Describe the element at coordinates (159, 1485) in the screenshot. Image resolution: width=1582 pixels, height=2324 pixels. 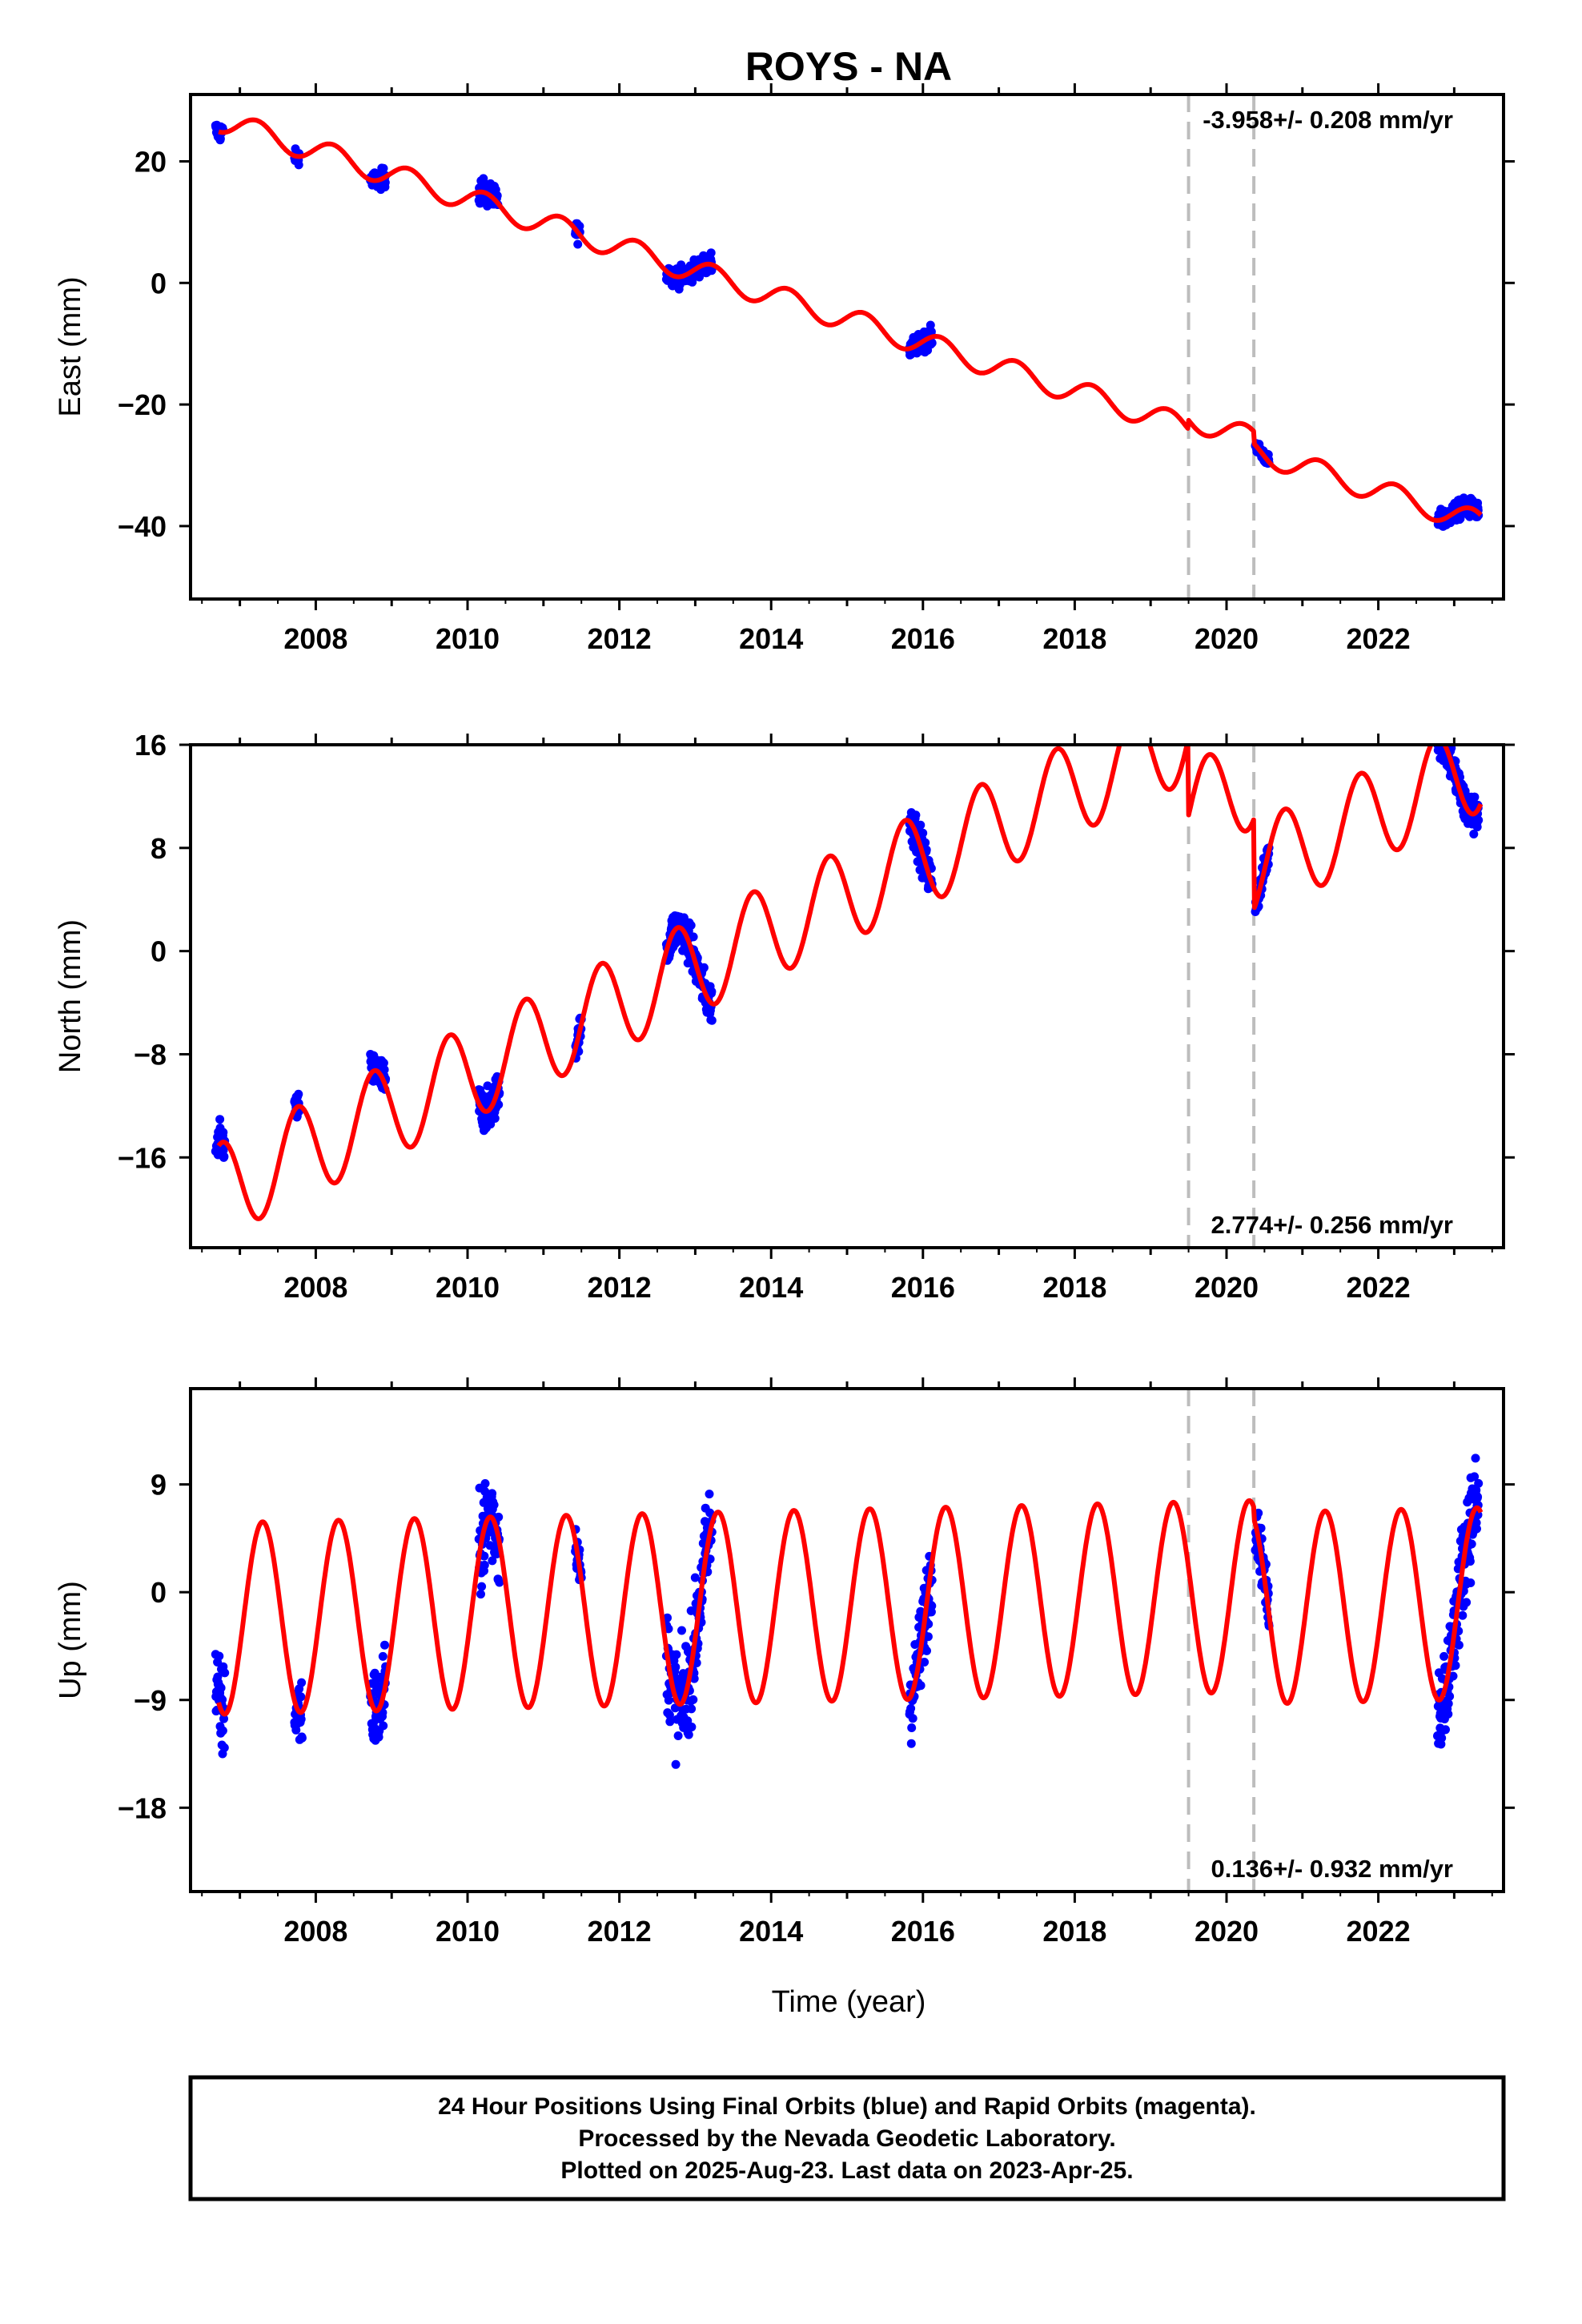
I see `up-y-tick-label-3: 9` at that location.